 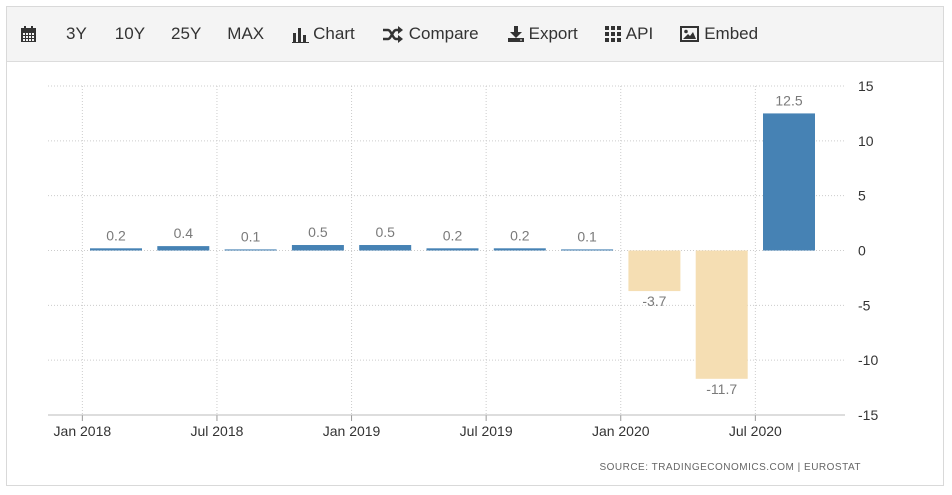 What do you see at coordinates (864, 305) in the screenshot?
I see `y-tick-label: -5` at bounding box center [864, 305].